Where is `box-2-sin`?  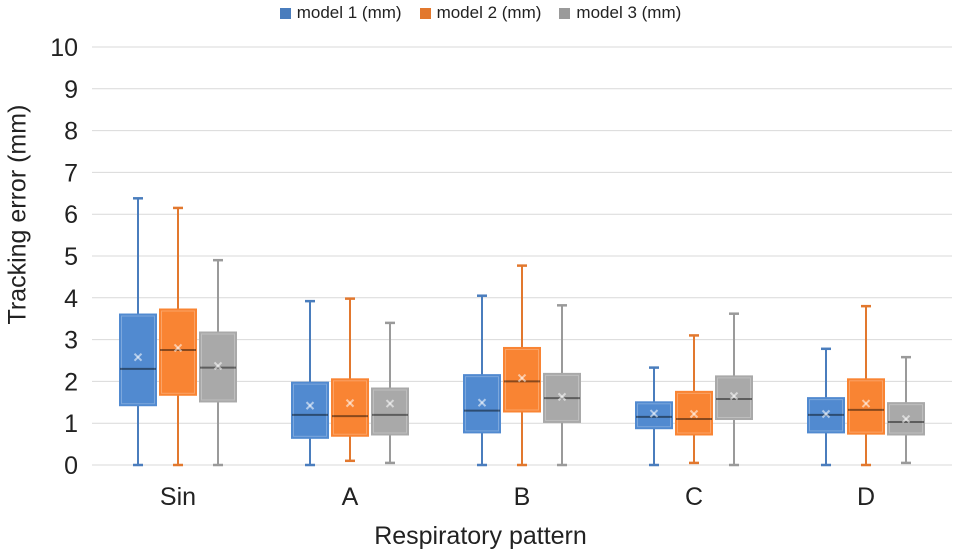 box-2-sin is located at coordinates (178, 336).